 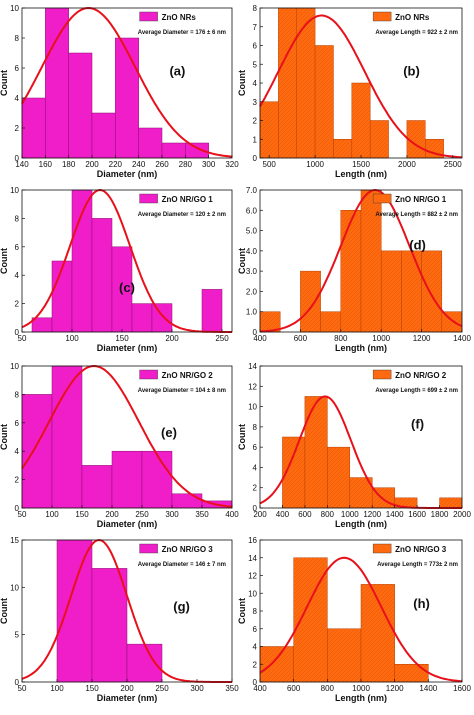 I want to click on average-annotation: Average Length = 922 ± 2 nm, so click(x=416, y=33).